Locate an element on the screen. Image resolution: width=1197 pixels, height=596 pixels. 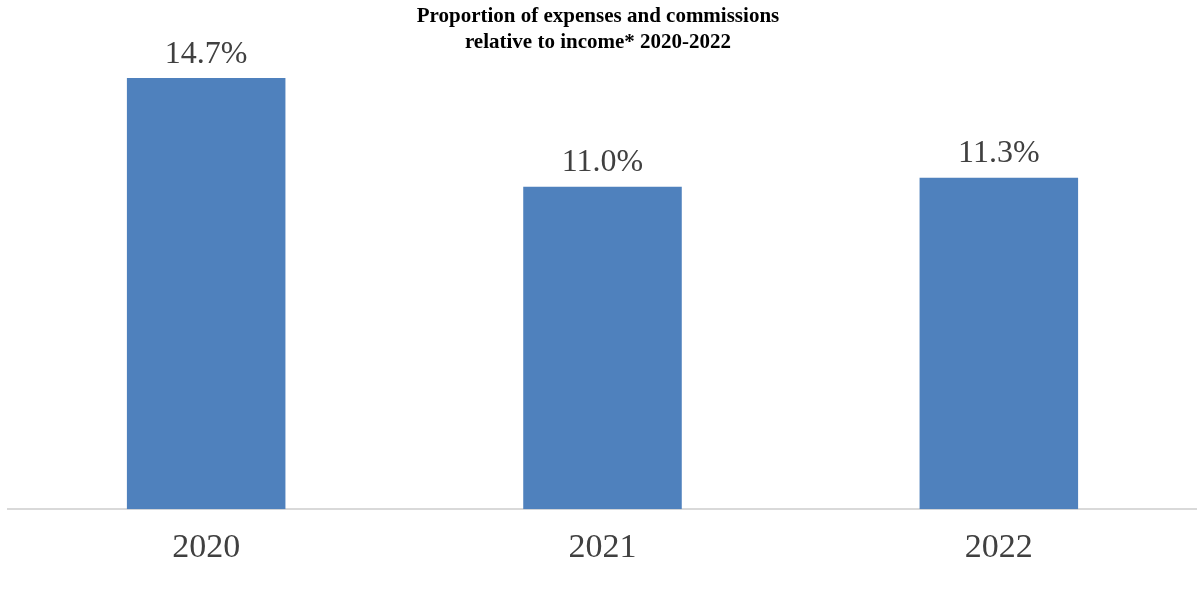
x-tick-label: 2021 is located at coordinates (602, 545).